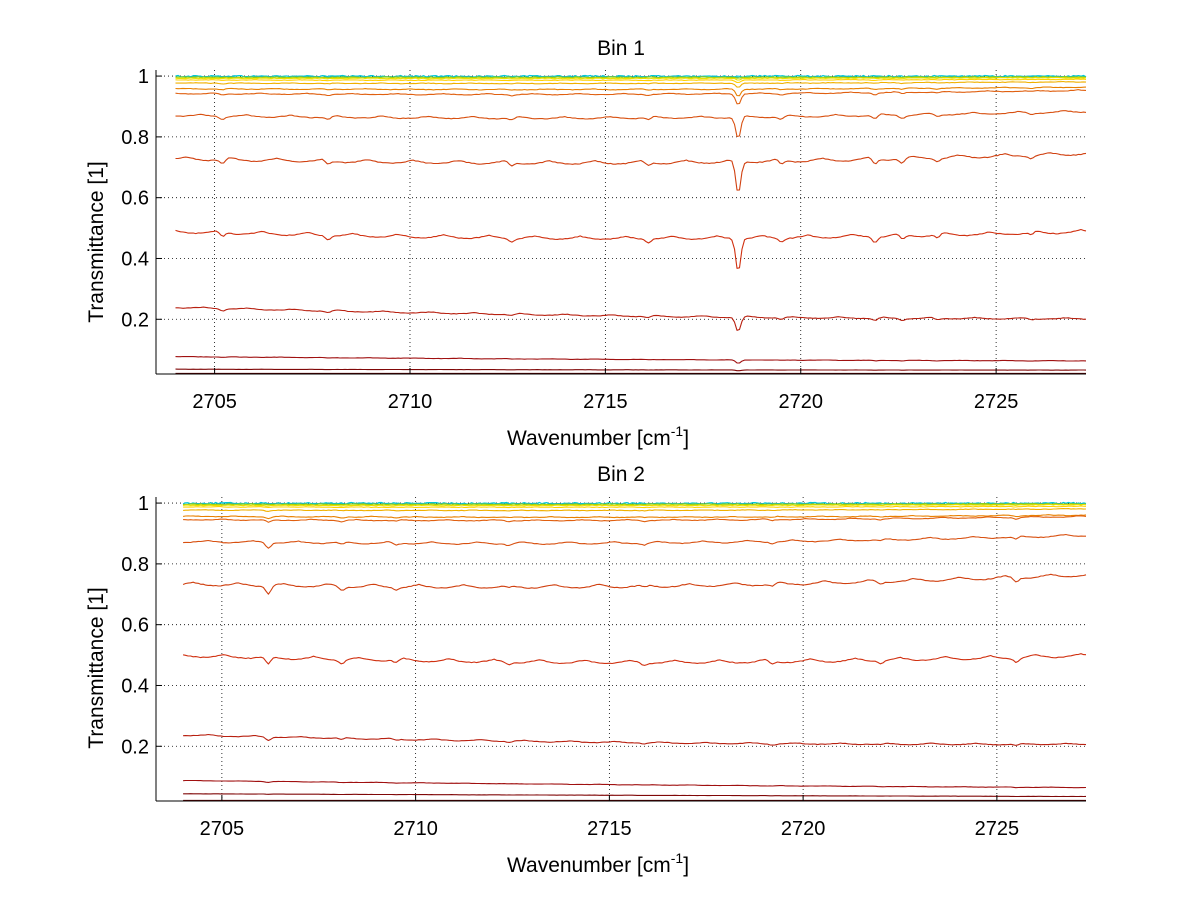  Describe the element at coordinates (997, 829) in the screenshot. I see `x-tick-label-bin-2: 2725` at that location.